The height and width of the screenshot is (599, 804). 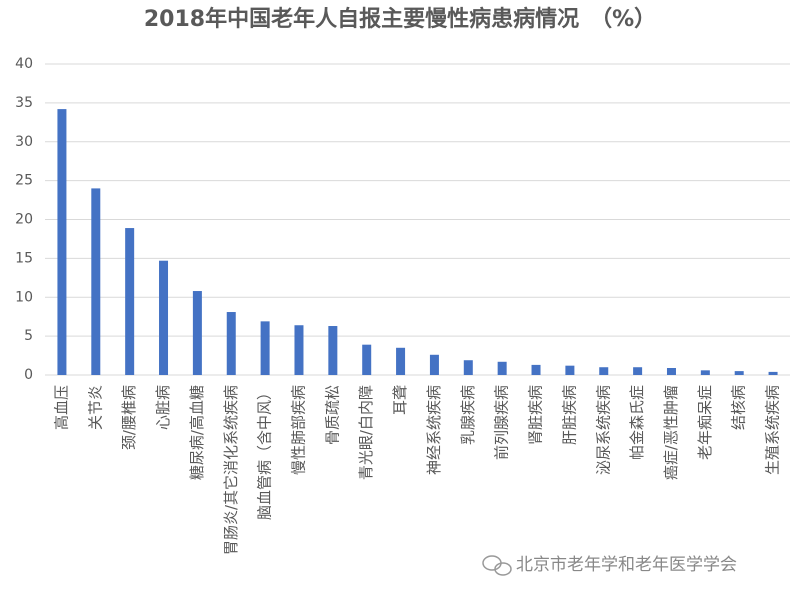 What do you see at coordinates (24, 297) in the screenshot?
I see `y-tick-label: 10` at bounding box center [24, 297].